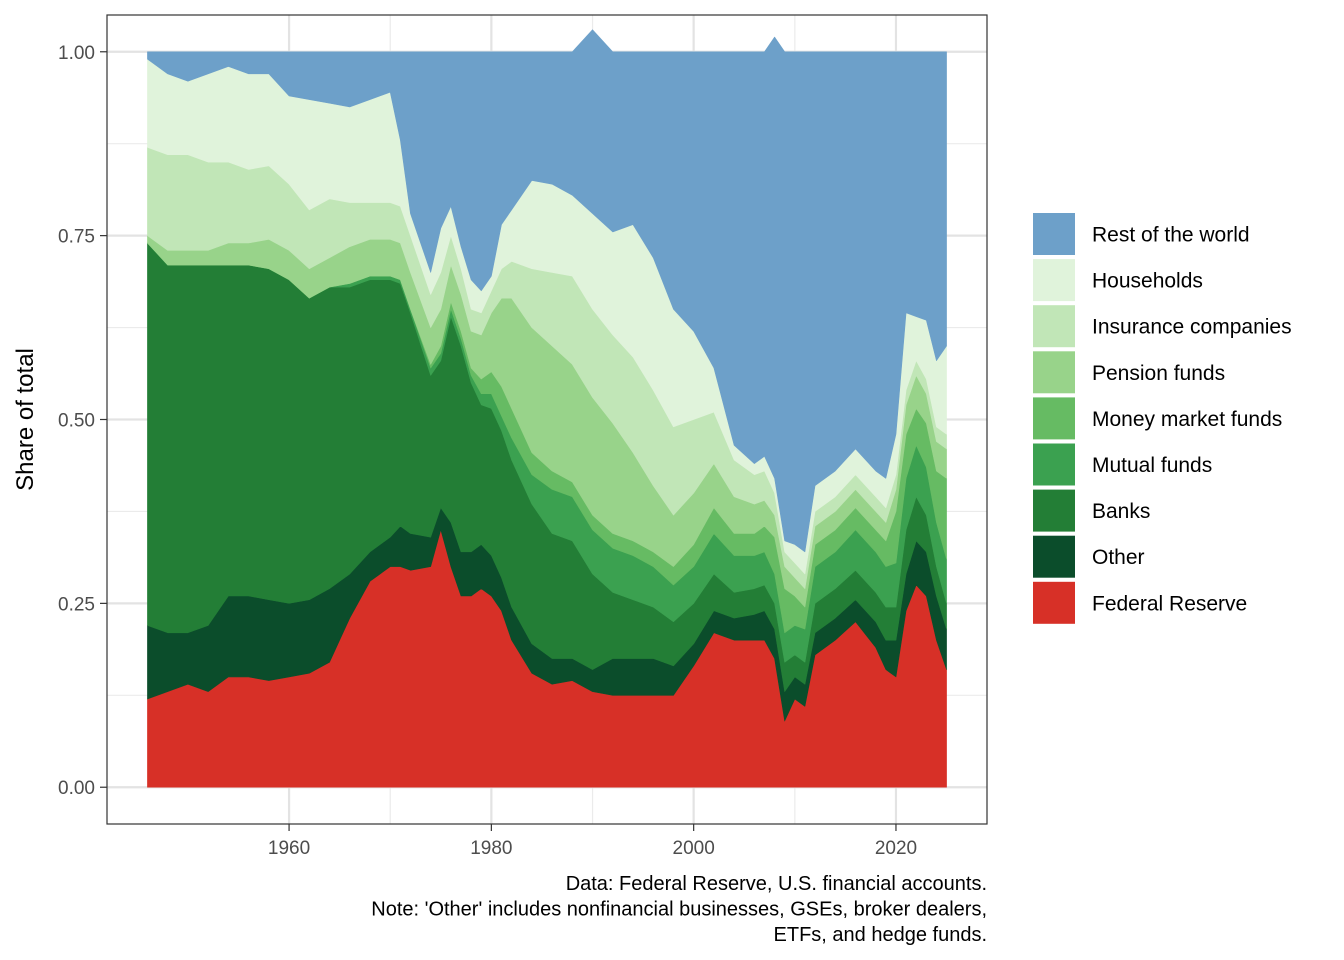 This screenshot has width=1344, height=960. What do you see at coordinates (1169, 603) in the screenshot?
I see `legend-label-federal-reserve: Federal Reserve` at bounding box center [1169, 603].